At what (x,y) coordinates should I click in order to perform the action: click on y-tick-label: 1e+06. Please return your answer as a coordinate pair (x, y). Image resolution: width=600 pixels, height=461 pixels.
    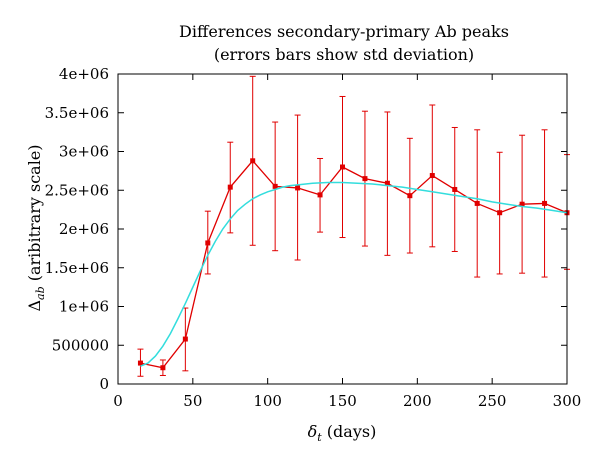
    Looking at the image, I should click on (84, 307).